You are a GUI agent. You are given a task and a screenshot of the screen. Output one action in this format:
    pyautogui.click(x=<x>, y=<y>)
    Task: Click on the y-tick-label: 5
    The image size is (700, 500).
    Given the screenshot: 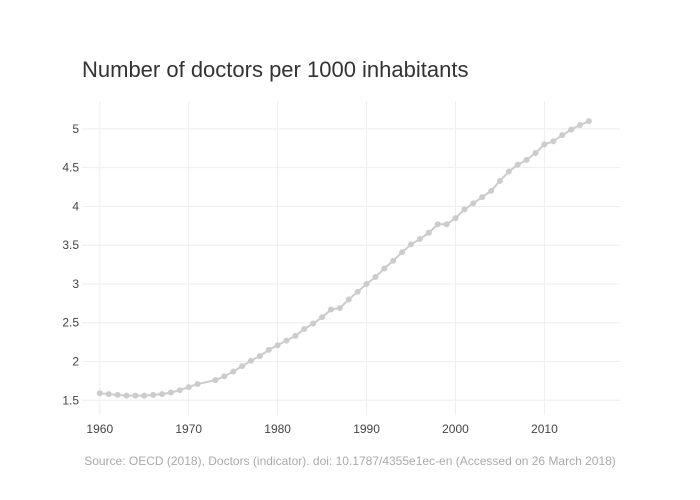 What is the action you would take?
    pyautogui.click(x=75, y=129)
    